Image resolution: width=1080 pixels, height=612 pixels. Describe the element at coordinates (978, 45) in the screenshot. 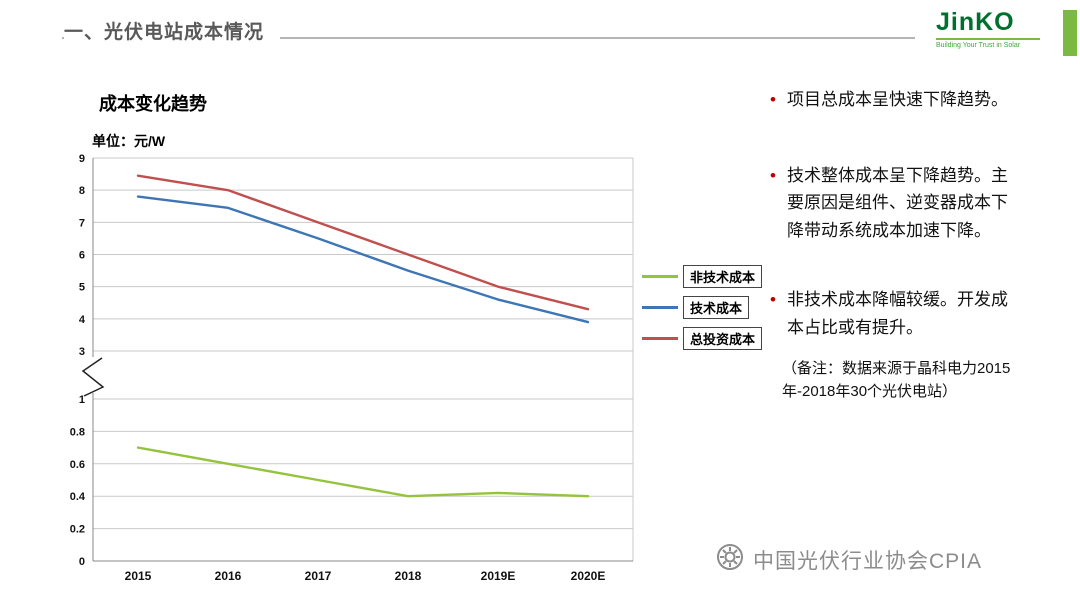

I see `jinko-logo-tagline: Building Your Trust in Solar` at that location.